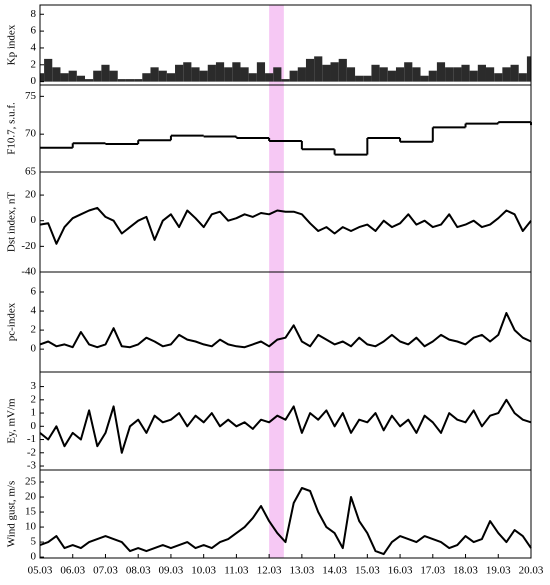 This screenshot has height=585, width=550. I want to click on y-tick-label: 15, so click(31, 512).